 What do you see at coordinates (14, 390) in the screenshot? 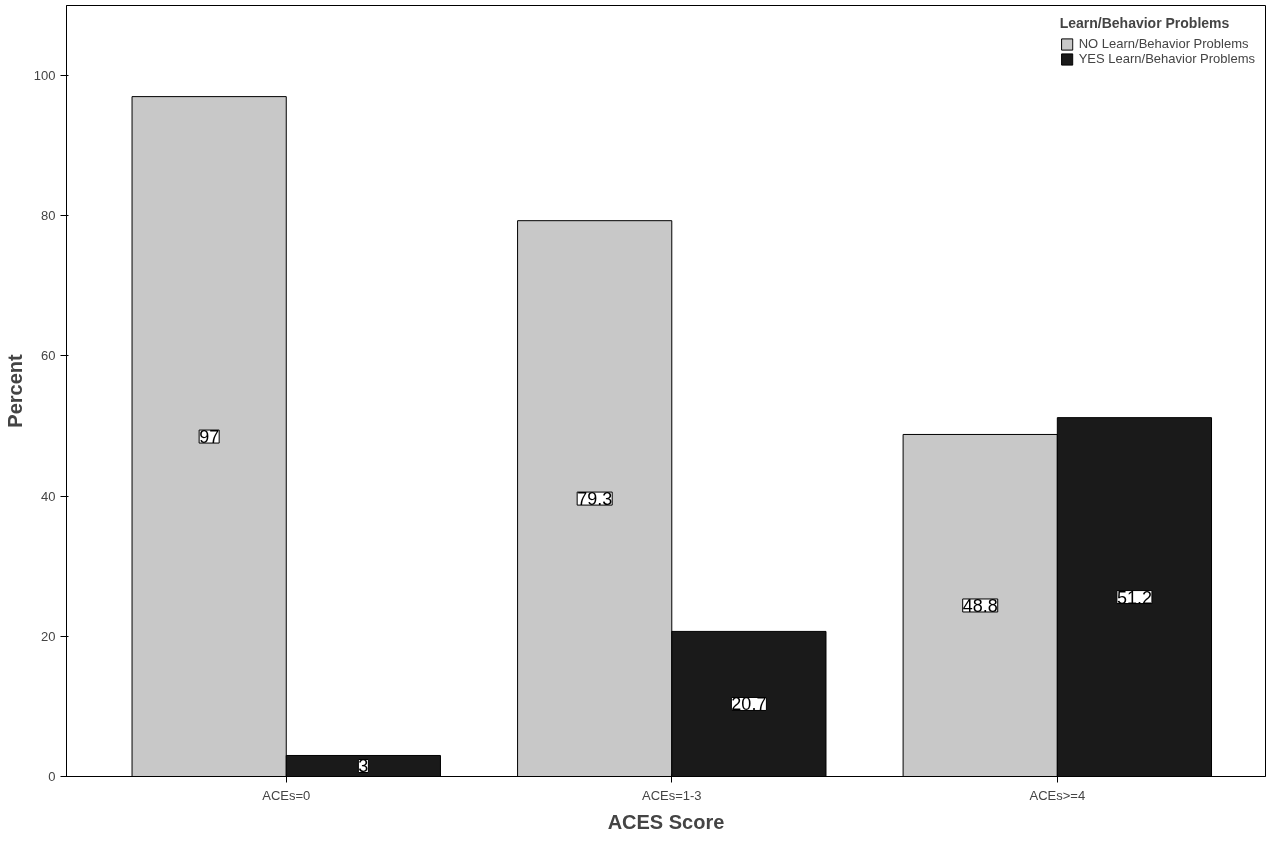
I see `y-axis-title: Percent` at bounding box center [14, 390].